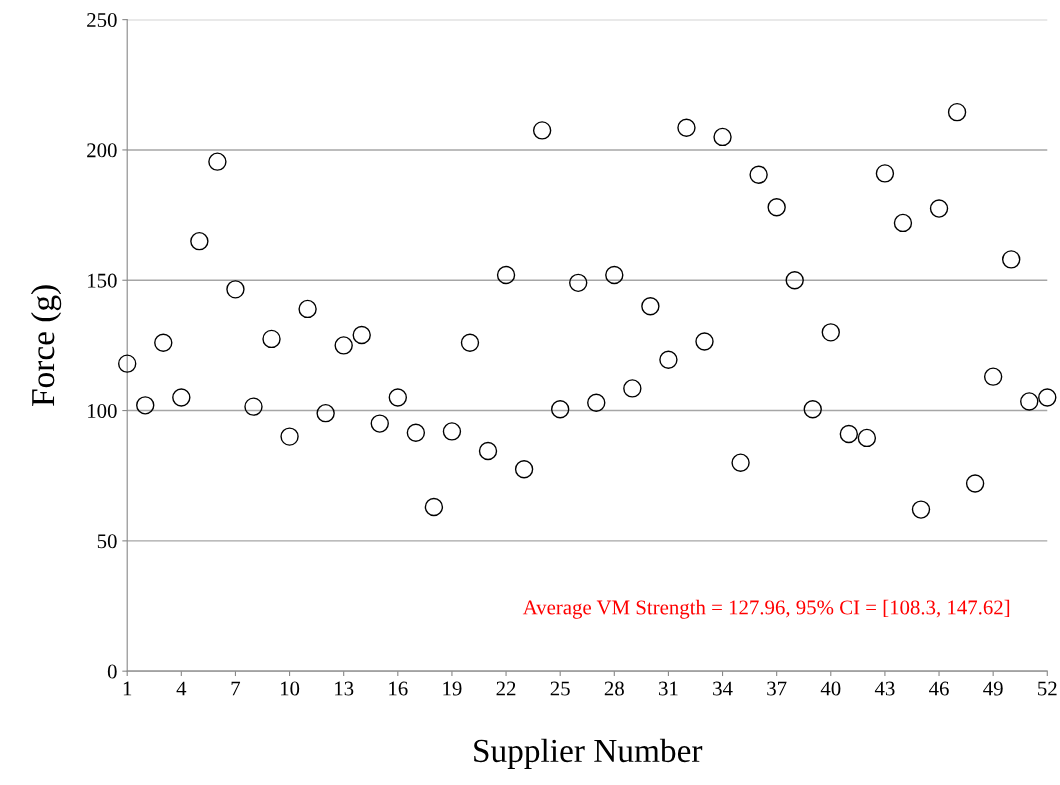  Describe the element at coordinates (777, 688) in the screenshot. I see `x-tick-label: 37` at that location.